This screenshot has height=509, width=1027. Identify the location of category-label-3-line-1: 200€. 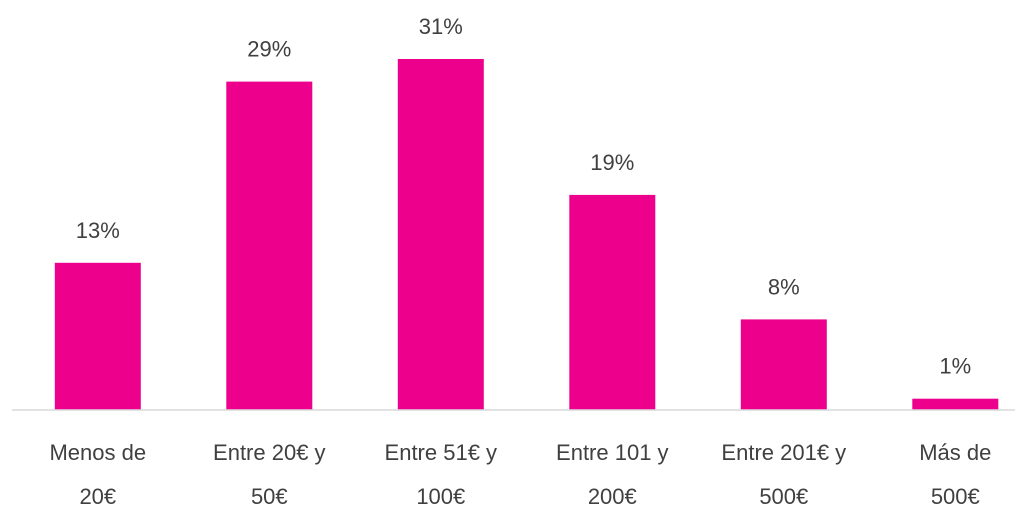
(612, 496).